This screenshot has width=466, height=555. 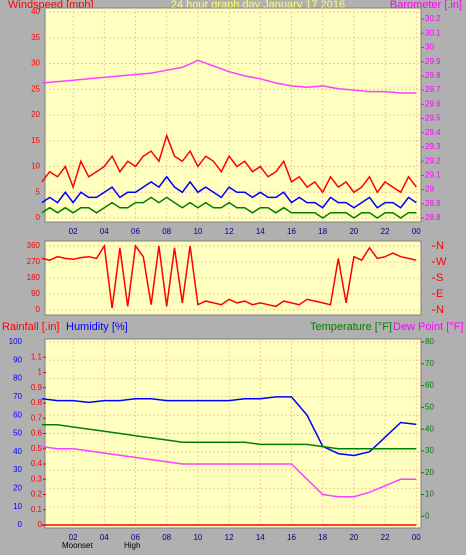 I want to click on y-tick-label: 70, so click(x=17, y=396).